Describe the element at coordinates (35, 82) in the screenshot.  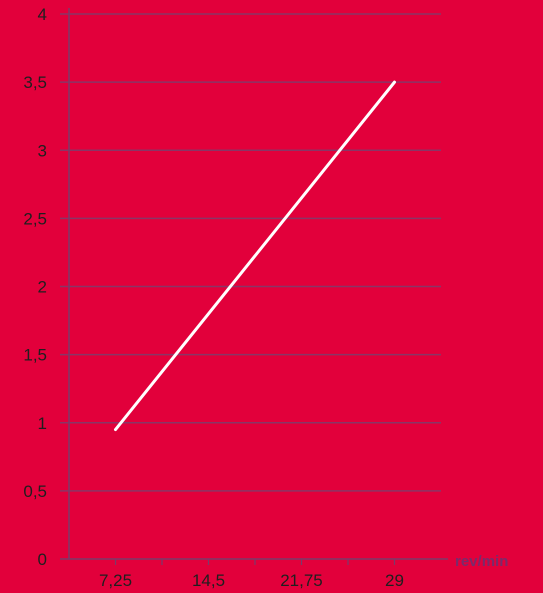
I see `y-tick-label: 3,5` at that location.